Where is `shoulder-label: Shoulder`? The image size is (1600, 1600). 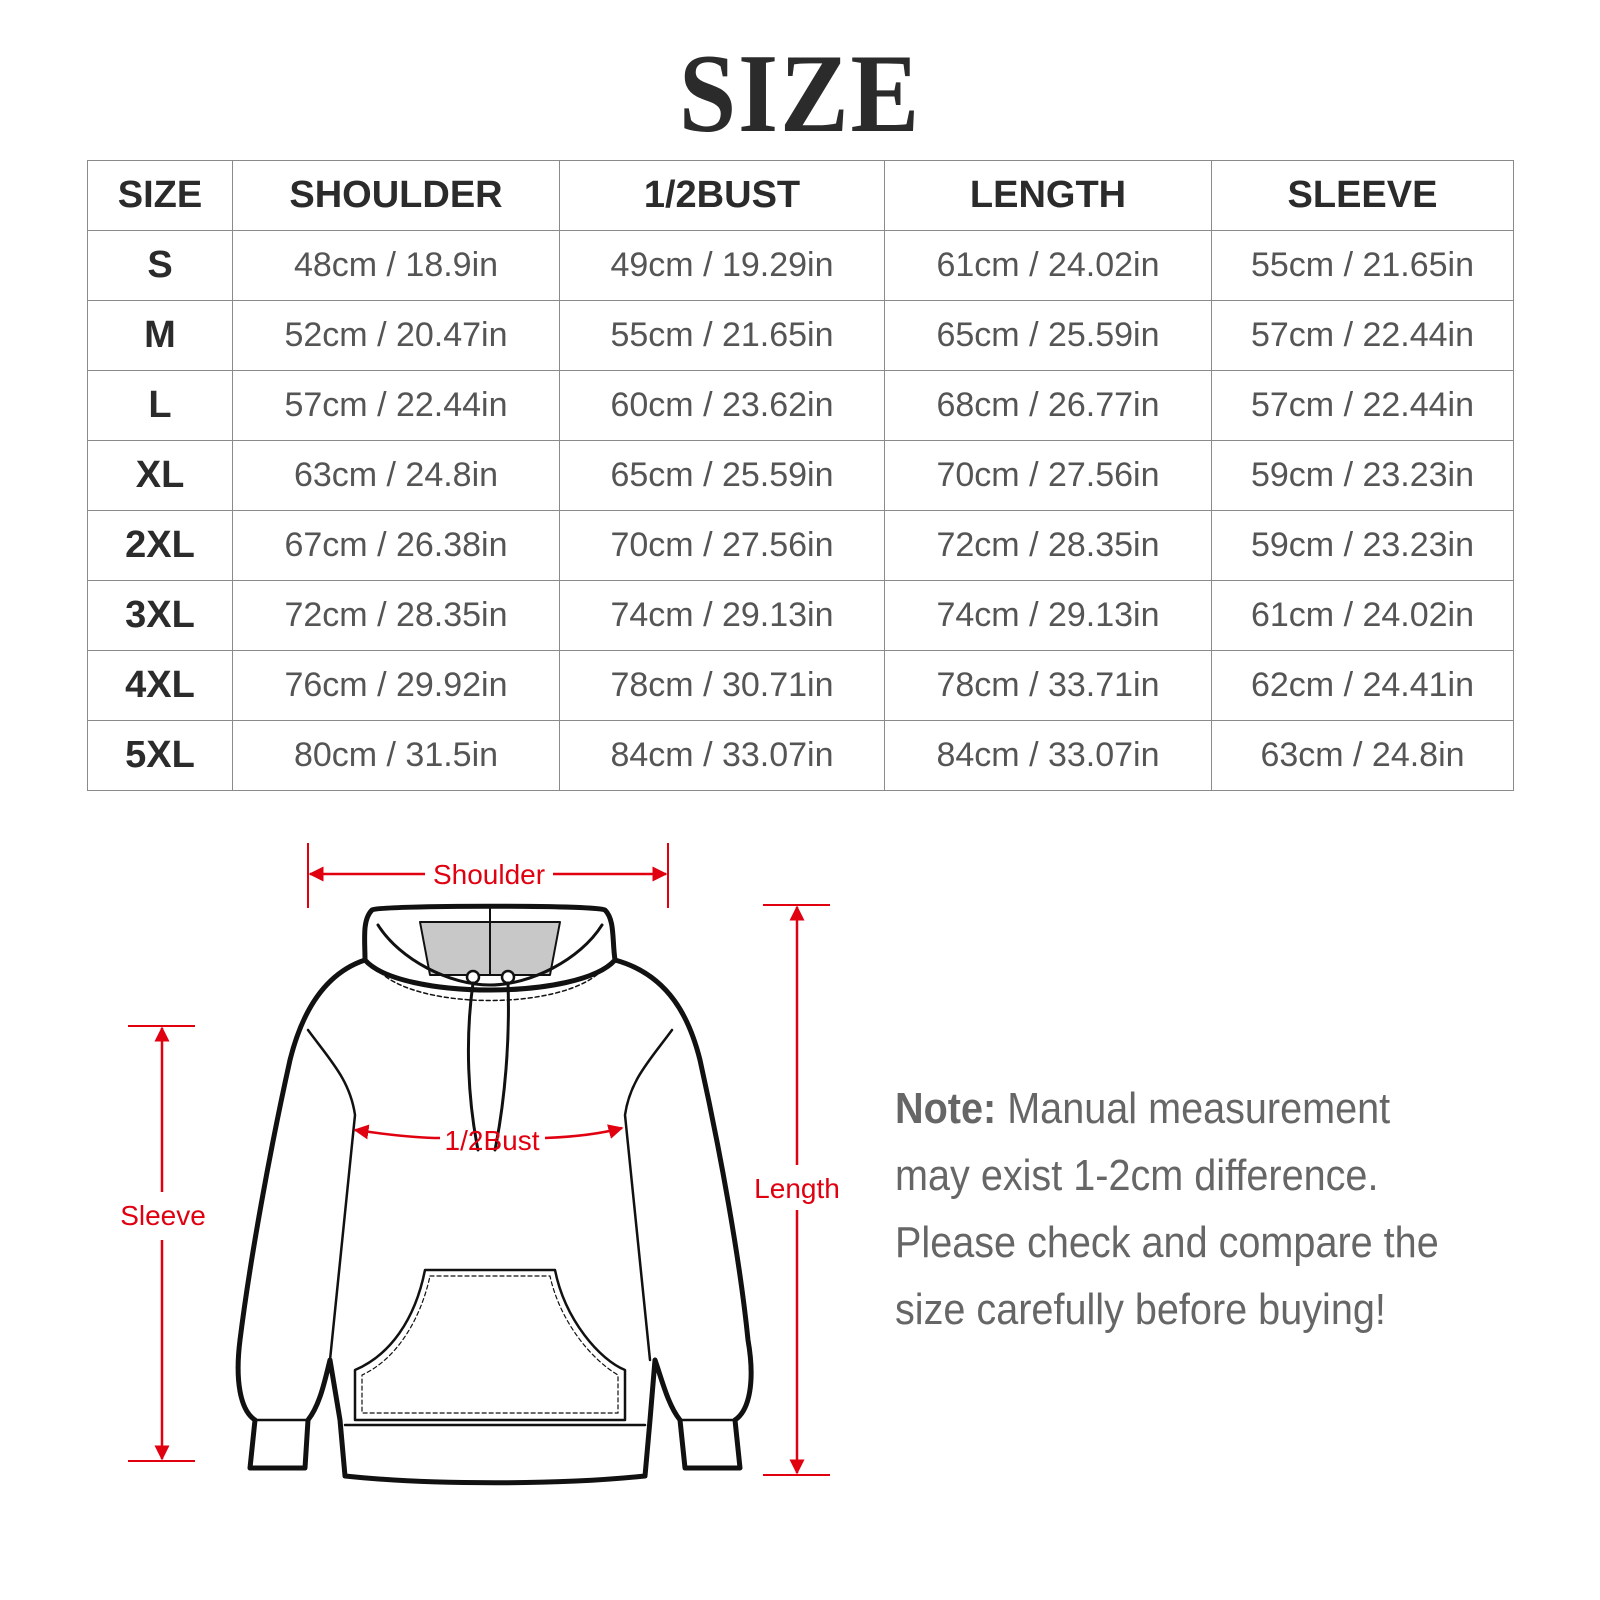 shoulder-label: Shoulder is located at coordinates (489, 874).